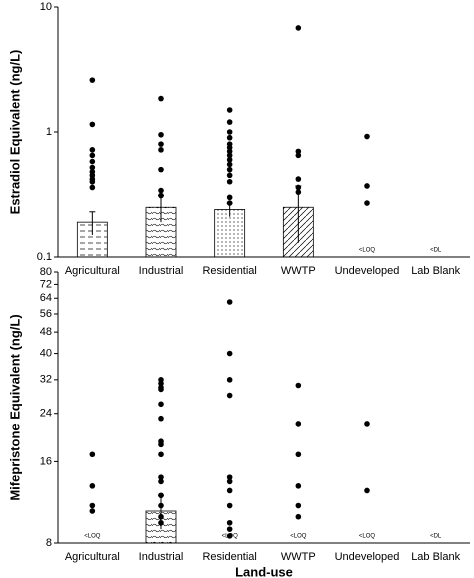 This screenshot has width=474, height=578. I want to click on y-axis-label: Estradiol Equivalent (ng/L), so click(14, 132).